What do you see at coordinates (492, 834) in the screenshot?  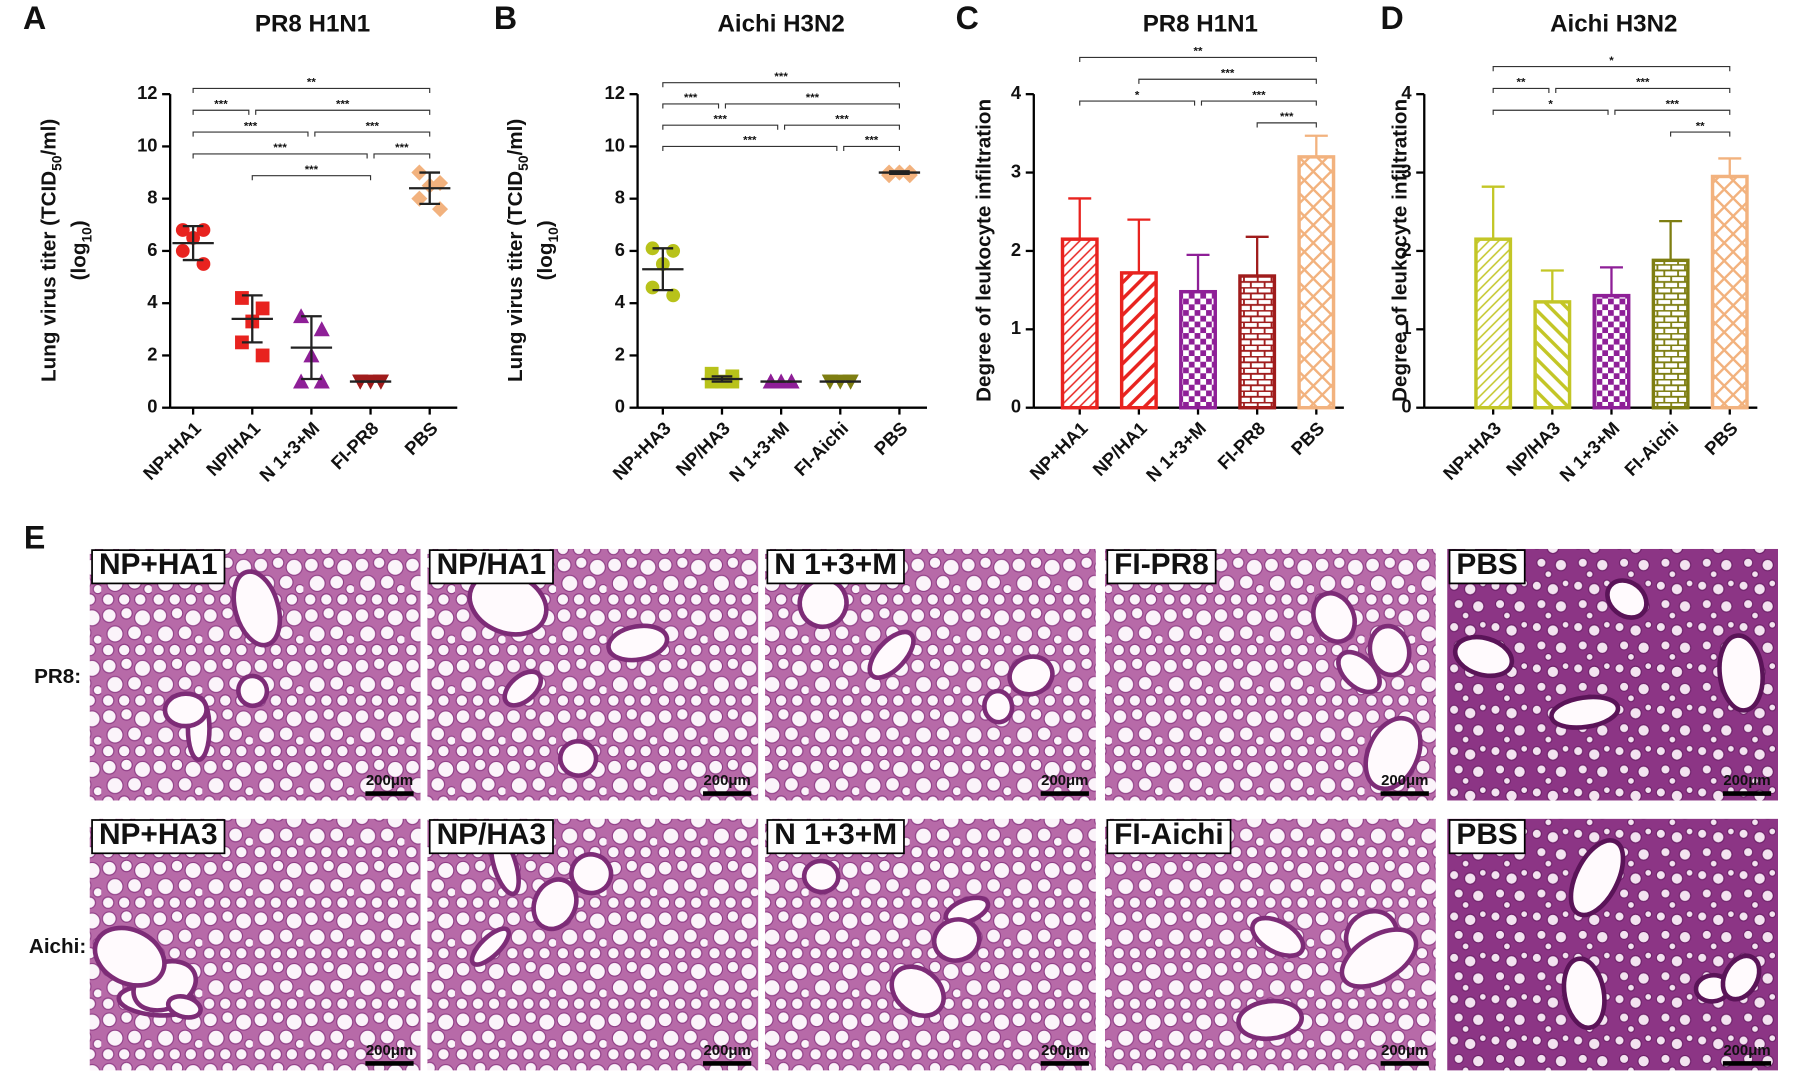 I see `image-label: NP/HA3` at bounding box center [492, 834].